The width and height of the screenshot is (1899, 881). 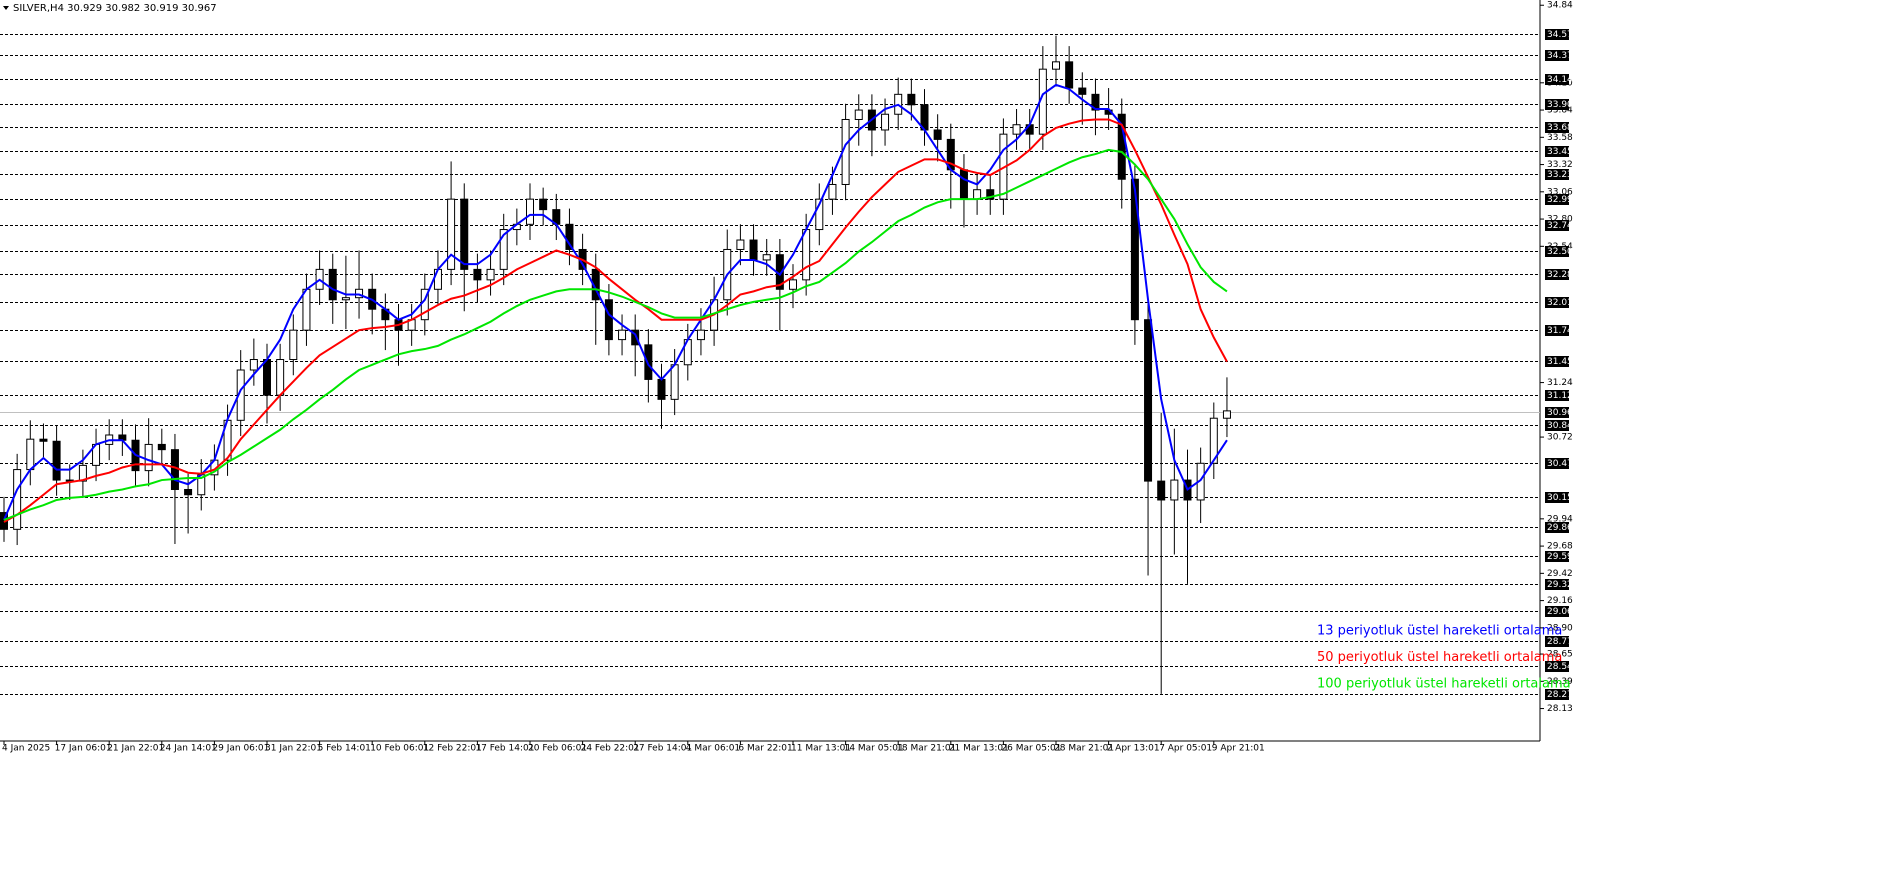 What do you see at coordinates (1560, 362) in the screenshot?
I see `level-label: 31.45` at bounding box center [1560, 362].